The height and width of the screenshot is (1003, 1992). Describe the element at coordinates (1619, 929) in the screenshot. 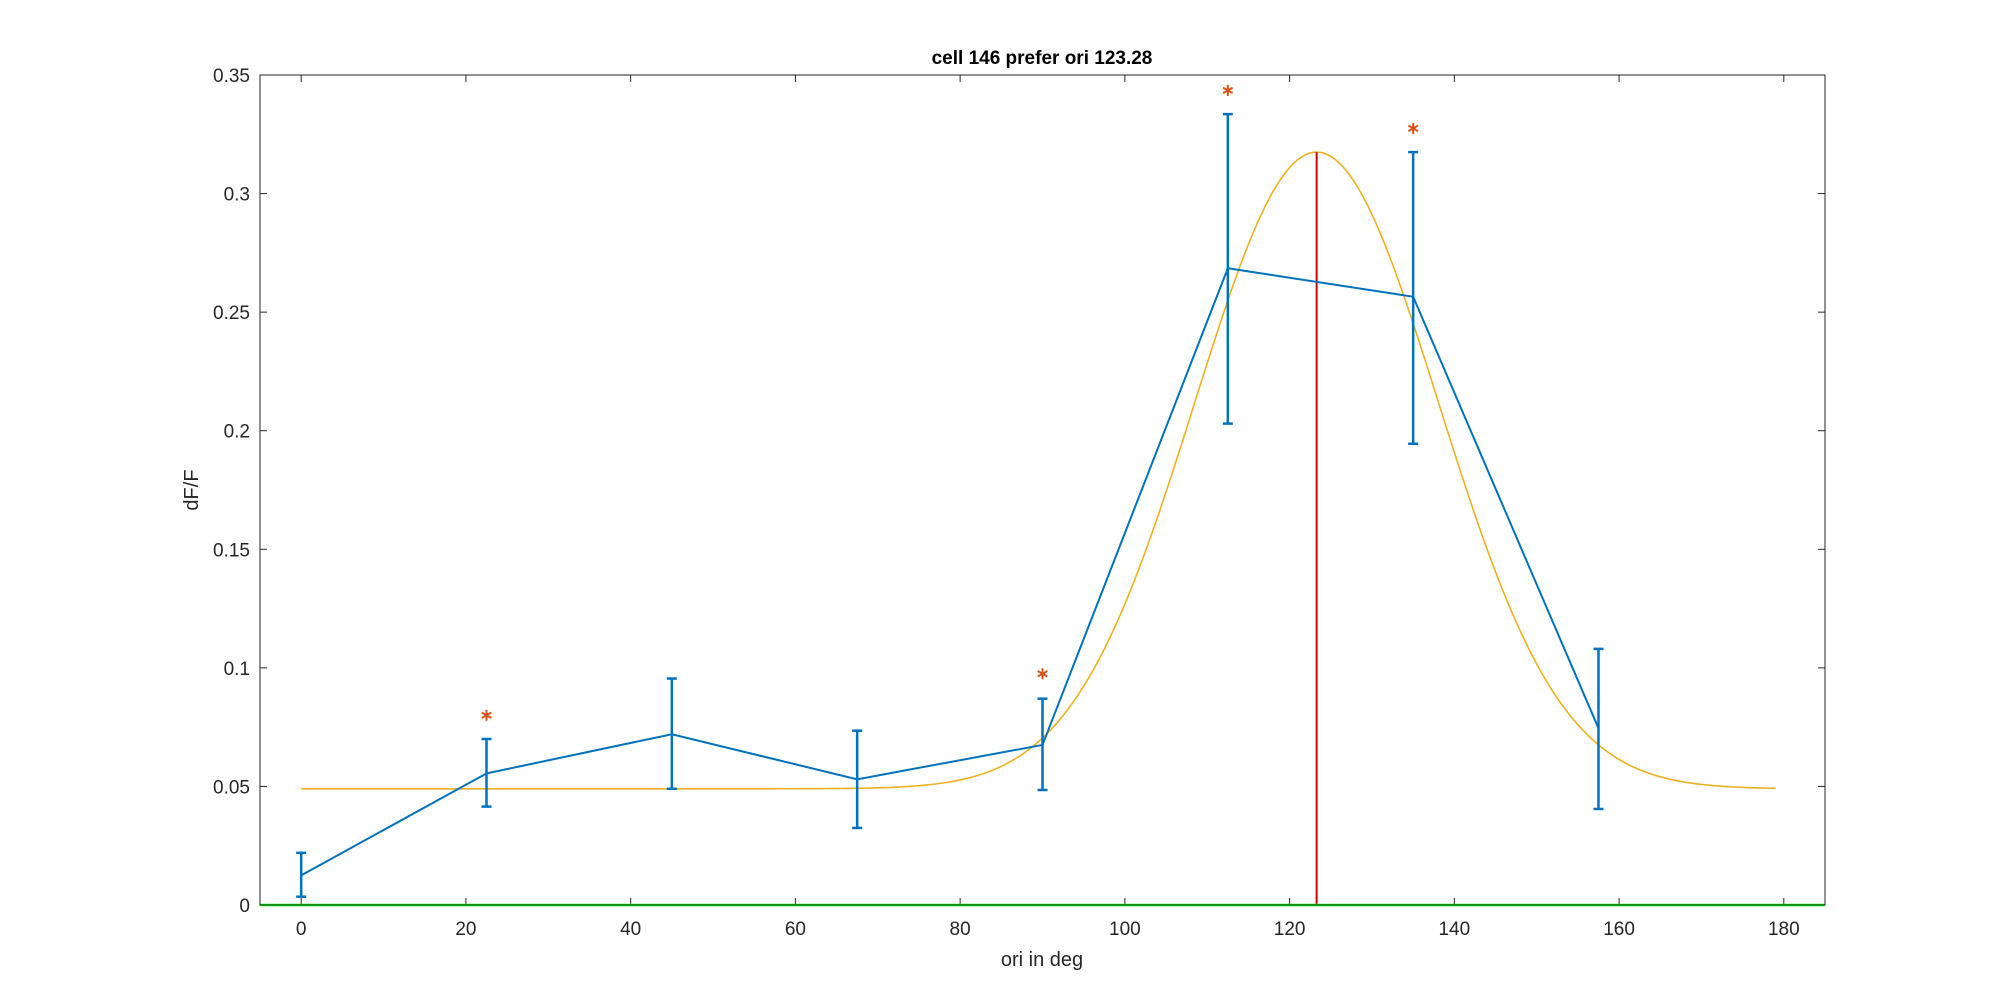

I see `x-tick-label: 160` at that location.